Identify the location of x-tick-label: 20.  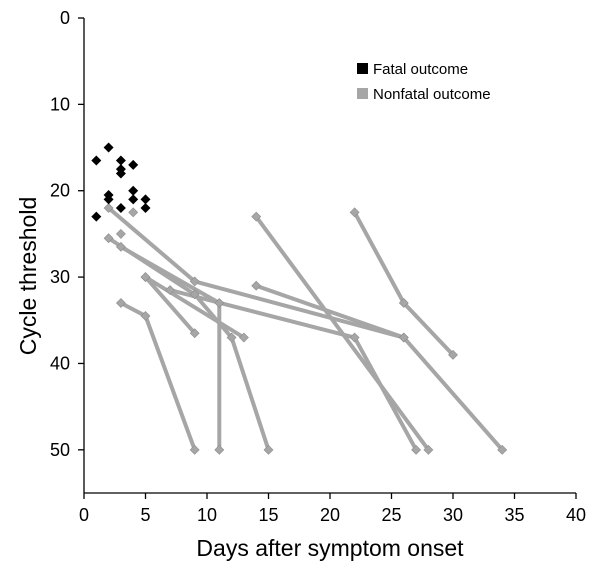
(330, 515).